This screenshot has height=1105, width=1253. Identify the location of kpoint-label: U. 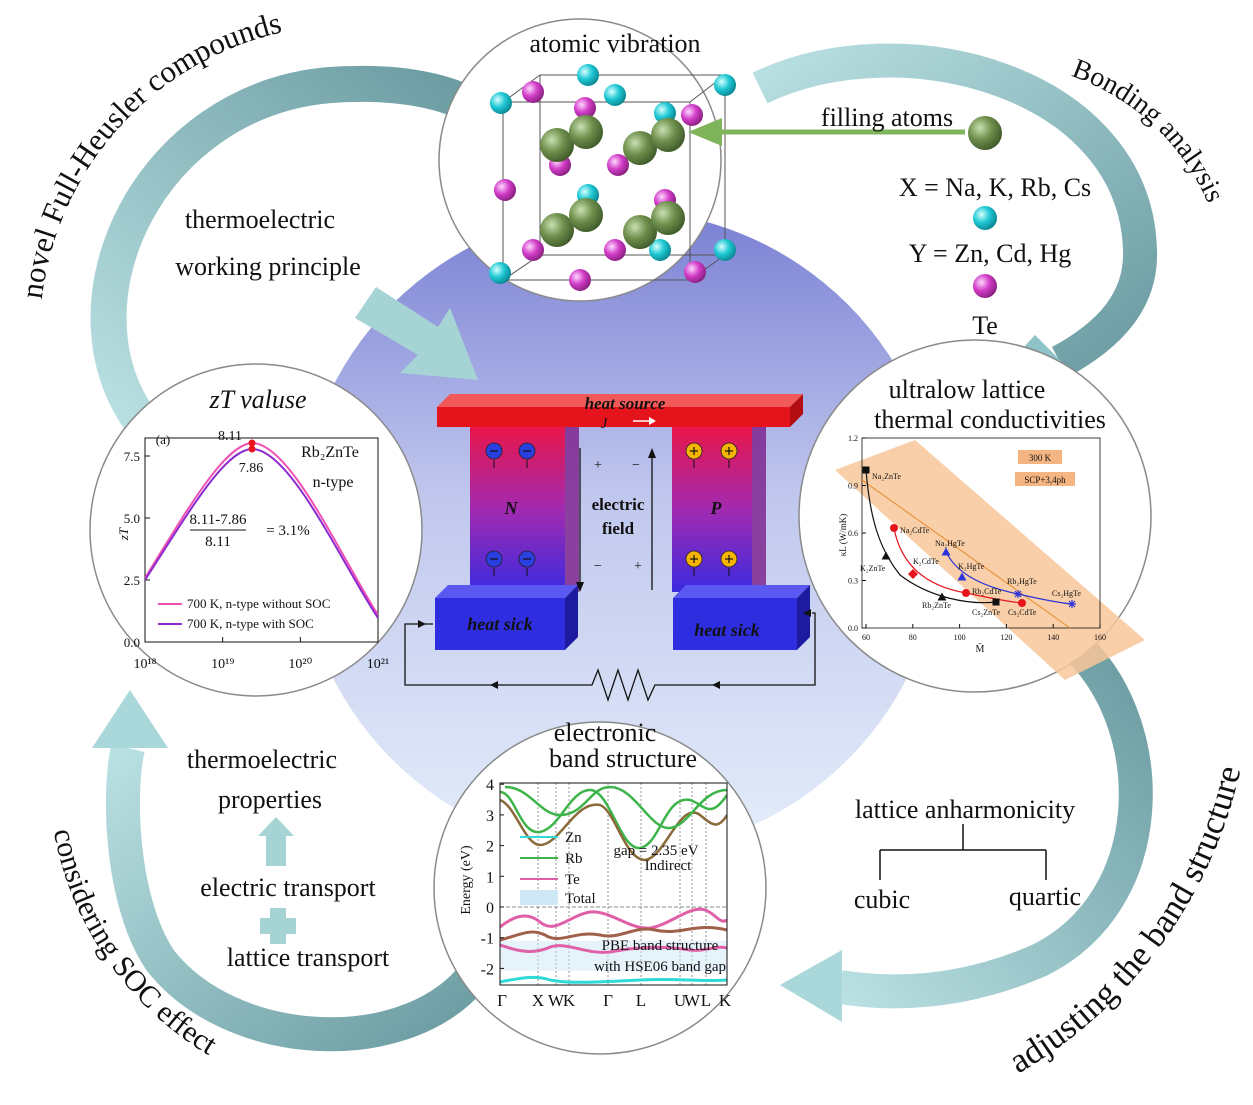
(680, 1000).